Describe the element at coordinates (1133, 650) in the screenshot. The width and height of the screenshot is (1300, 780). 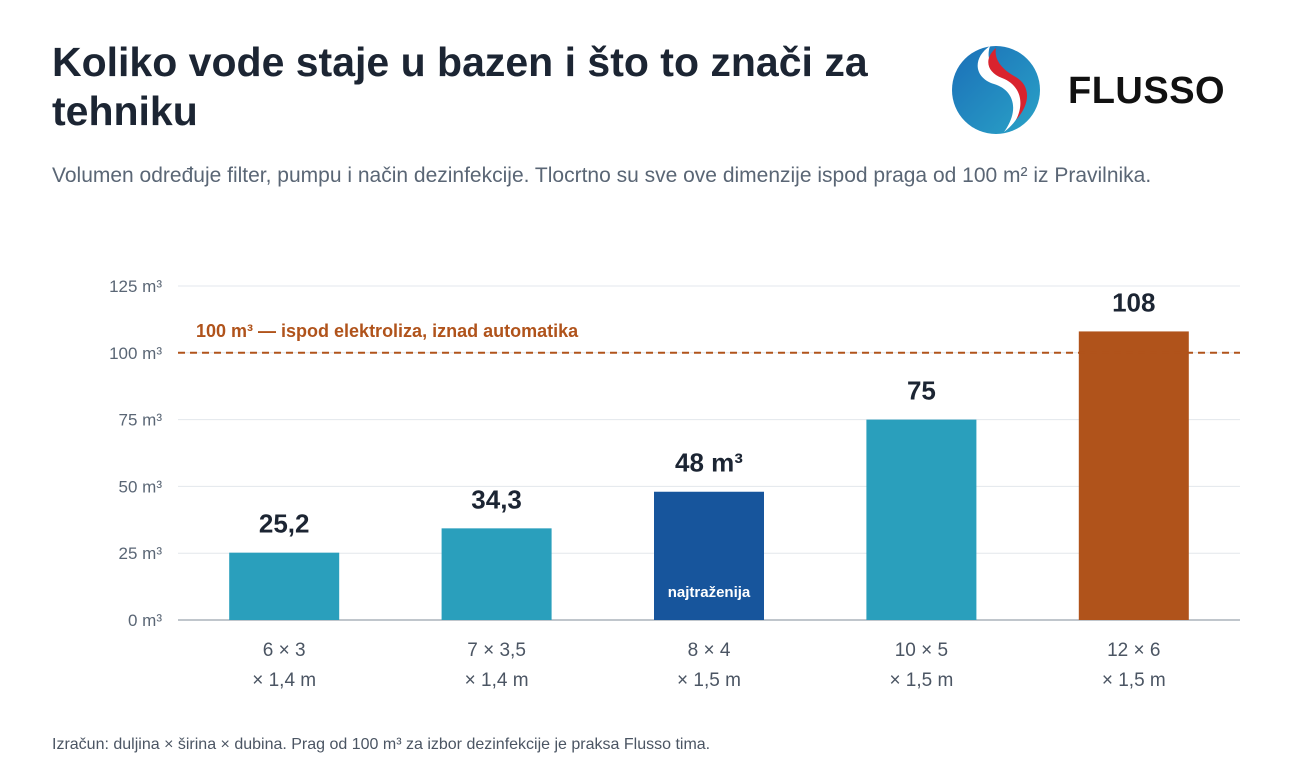
I see `x-tick-label: 12 × 6` at that location.